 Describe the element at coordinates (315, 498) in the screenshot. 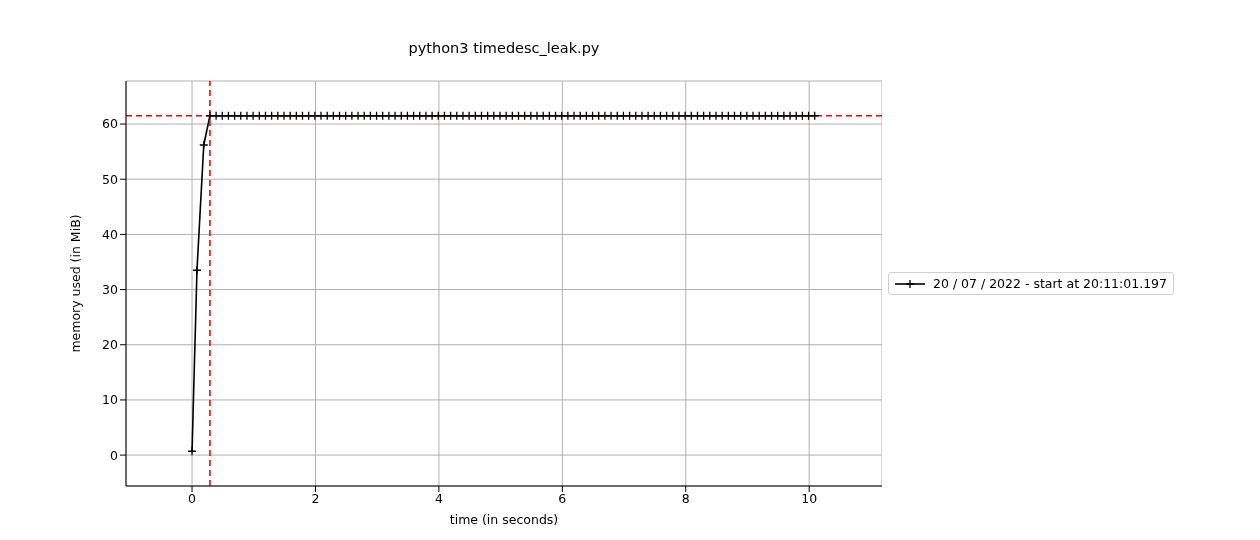

I see `x-tick-label: 2` at that location.